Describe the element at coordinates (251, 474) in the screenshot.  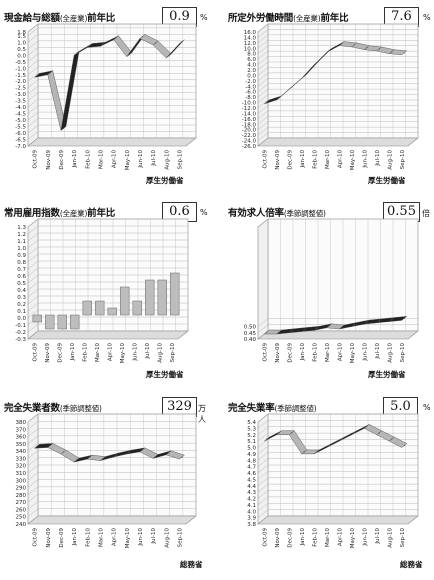
I see `y-tick-label: 4.6` at that location.